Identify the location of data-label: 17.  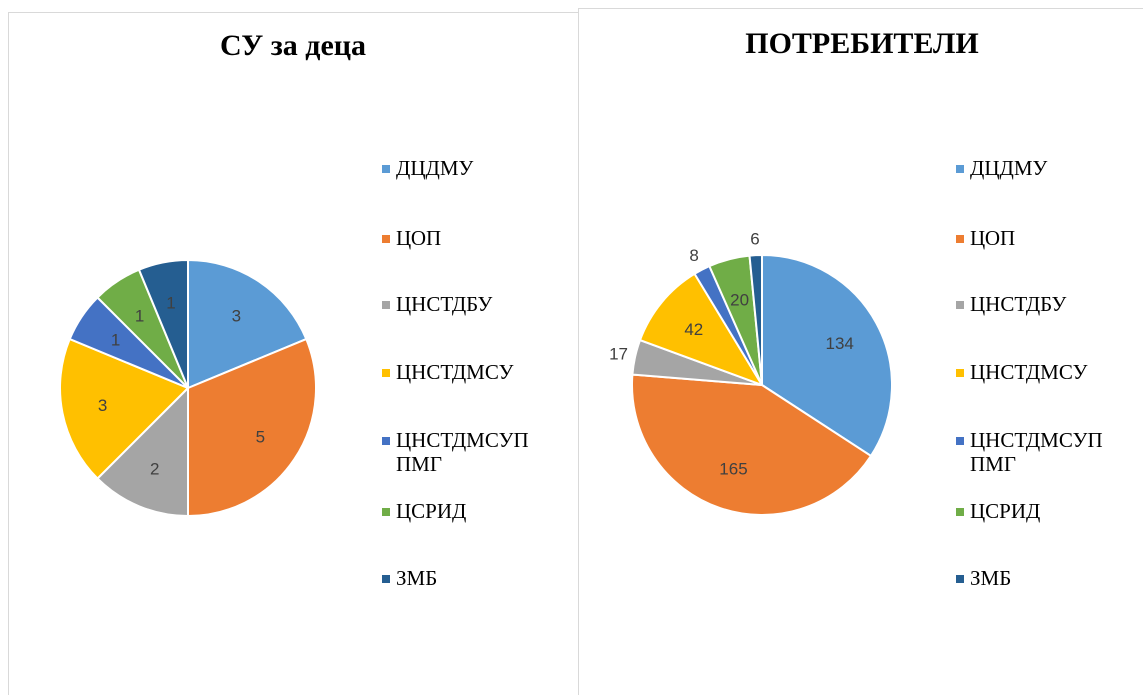
(618, 353).